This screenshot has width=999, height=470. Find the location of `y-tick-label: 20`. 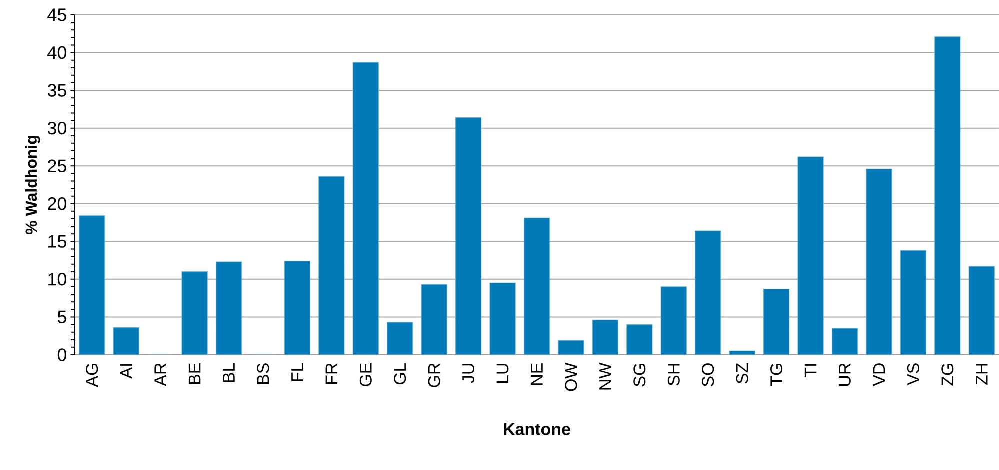

y-tick-label: 20 is located at coordinates (57, 203).